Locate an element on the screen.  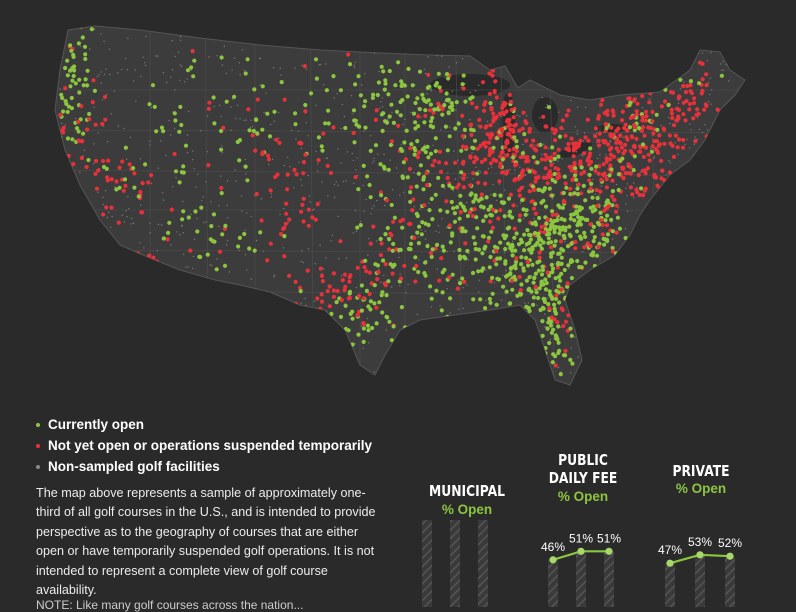
public-title-line-2: DAILY FEE is located at coordinates (583, 478).